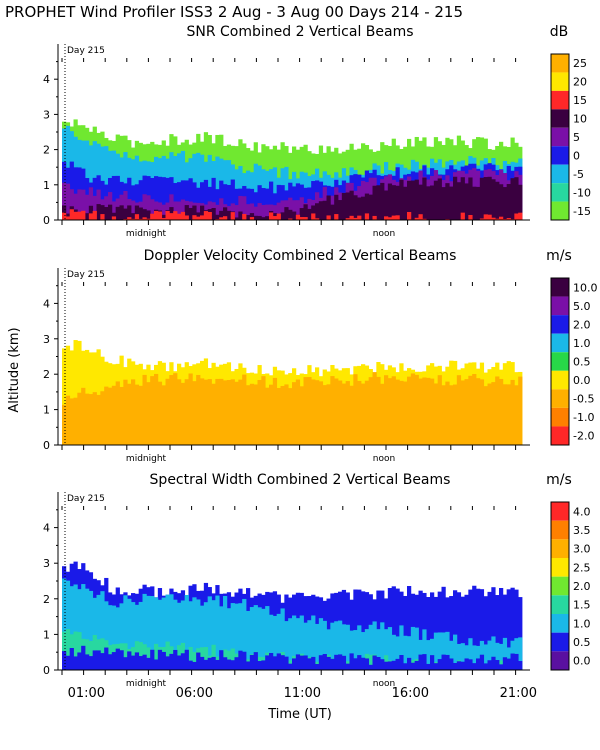 This screenshot has width=600, height=750. I want to click on legend-label: 1.0, so click(582, 623).